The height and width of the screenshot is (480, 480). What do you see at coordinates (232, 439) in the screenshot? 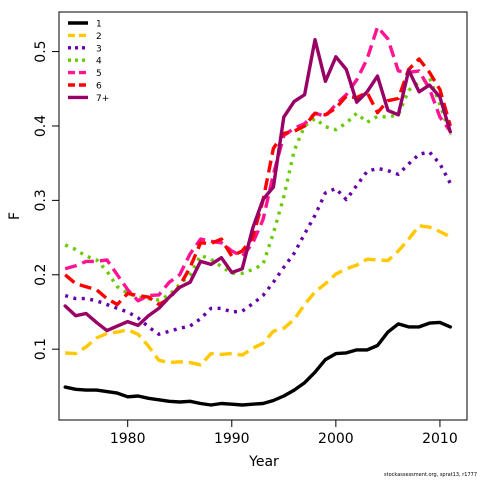
I see `x-tick-label: 1990` at bounding box center [232, 439].